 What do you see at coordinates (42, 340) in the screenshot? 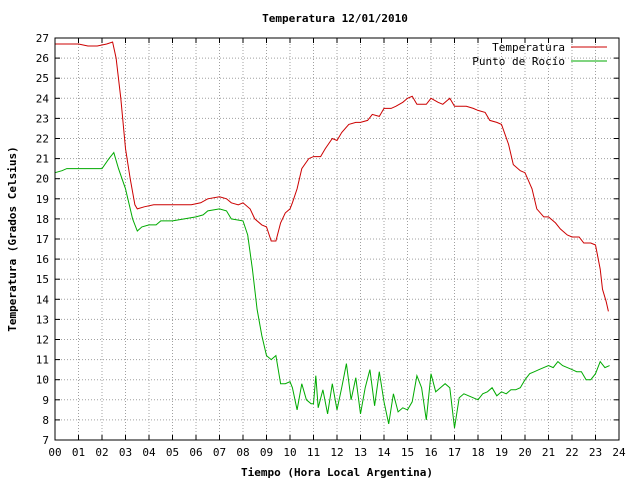
I see `y-tick-label: 12` at bounding box center [42, 340].